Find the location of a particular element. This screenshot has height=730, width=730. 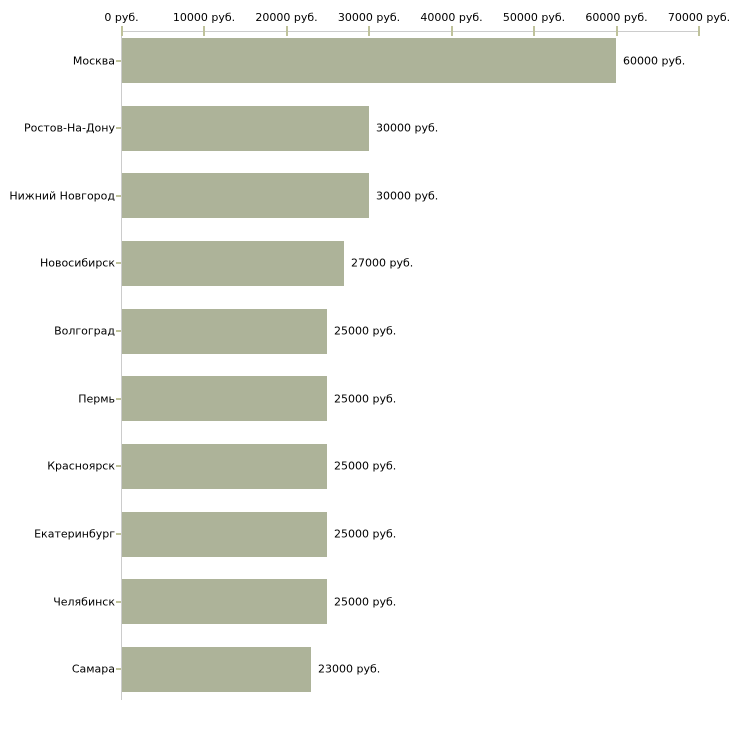

x-axis-tick-label: 40000 руб. is located at coordinates (451, 17).